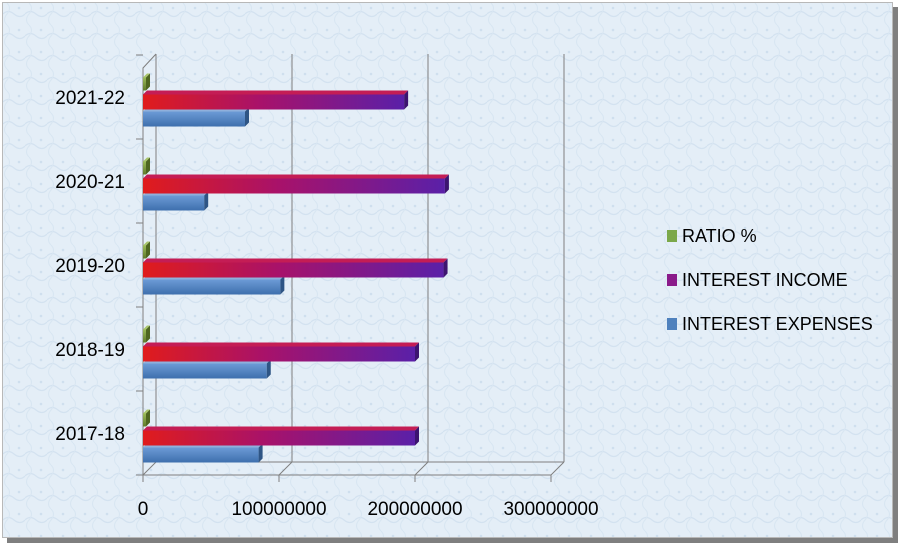 This screenshot has height=546, width=901. What do you see at coordinates (719, 236) in the screenshot?
I see `legend-label: RATIO %` at bounding box center [719, 236].